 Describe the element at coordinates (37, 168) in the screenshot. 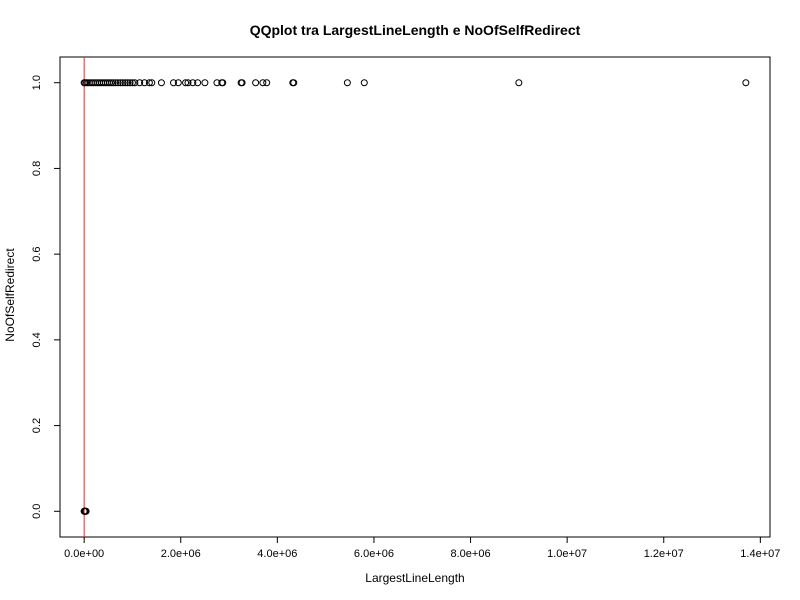

I see `y-tick-label: 0.8` at that location.